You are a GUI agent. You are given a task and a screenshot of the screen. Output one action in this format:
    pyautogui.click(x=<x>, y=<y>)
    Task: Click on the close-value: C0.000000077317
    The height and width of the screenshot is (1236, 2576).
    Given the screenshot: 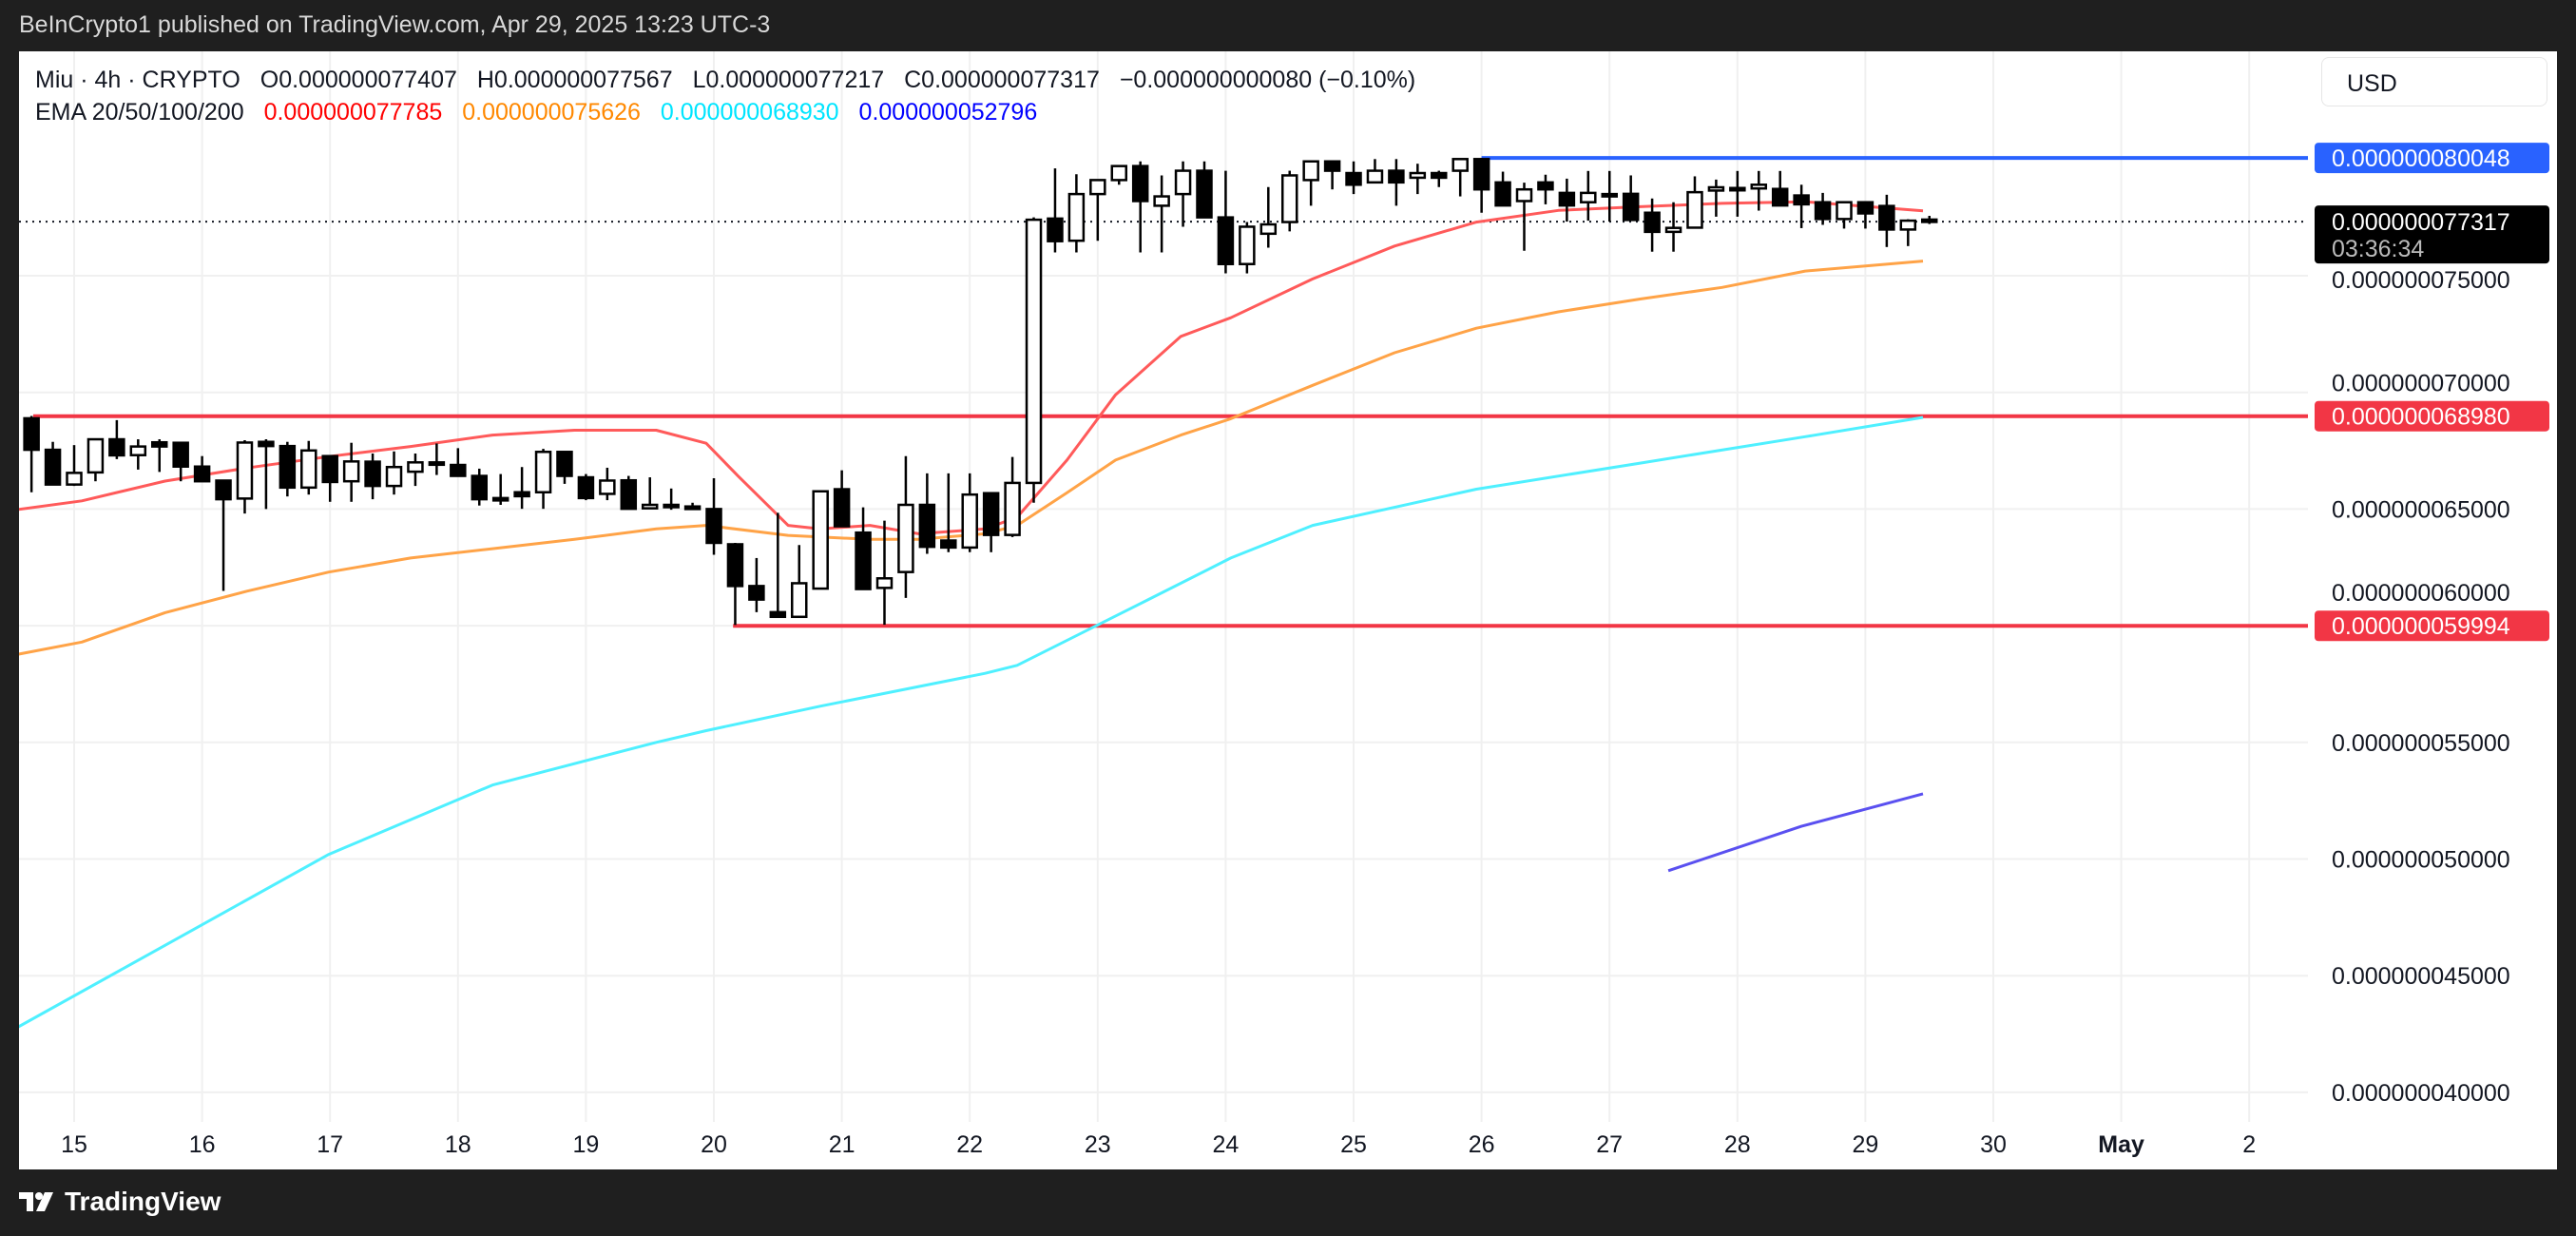 What is the action you would take?
    pyautogui.click(x=1002, y=80)
    